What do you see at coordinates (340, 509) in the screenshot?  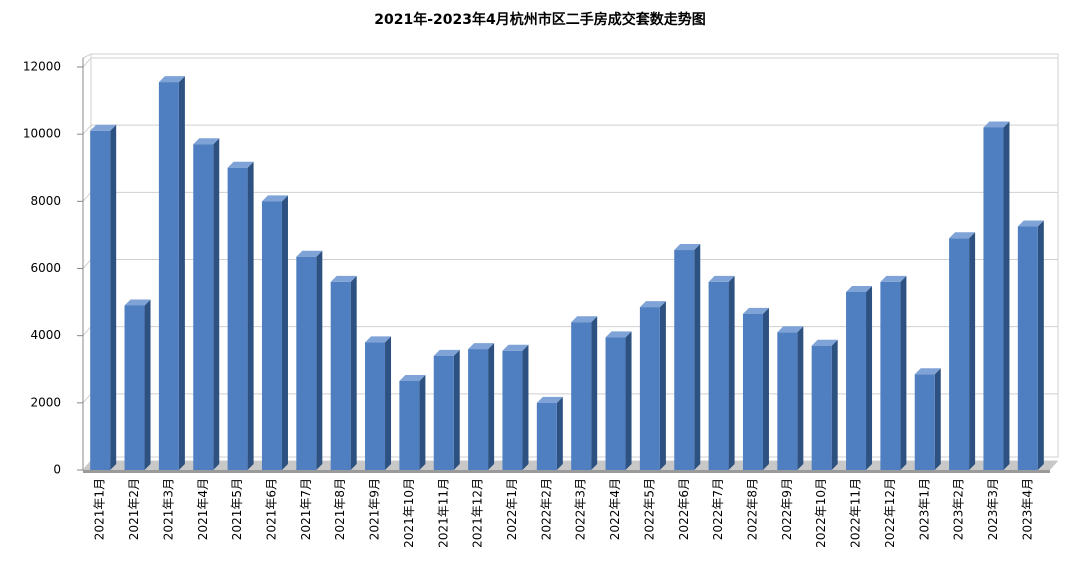 I see `x-tick-label: 2021年8月` at bounding box center [340, 509].